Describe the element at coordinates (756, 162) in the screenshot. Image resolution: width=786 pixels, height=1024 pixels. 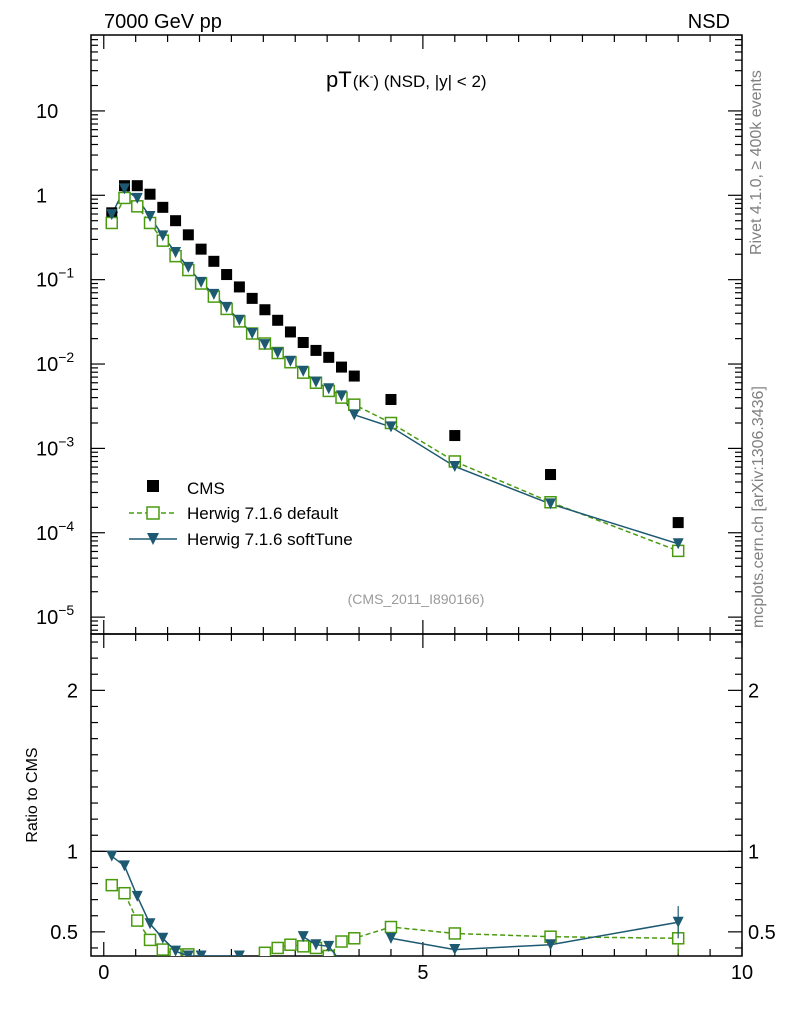
I see `rivet-version-text: Rivet 4.1.0, ≥ 400k events` at that location.